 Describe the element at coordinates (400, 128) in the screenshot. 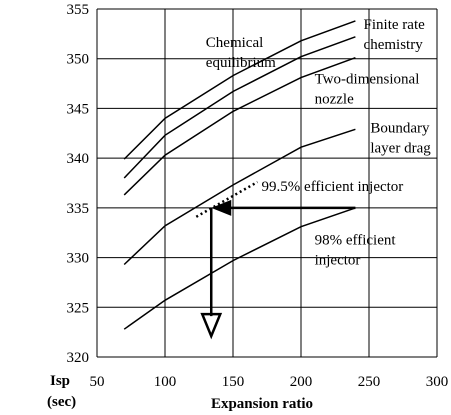

I see `annotation-line: Boundary` at that location.